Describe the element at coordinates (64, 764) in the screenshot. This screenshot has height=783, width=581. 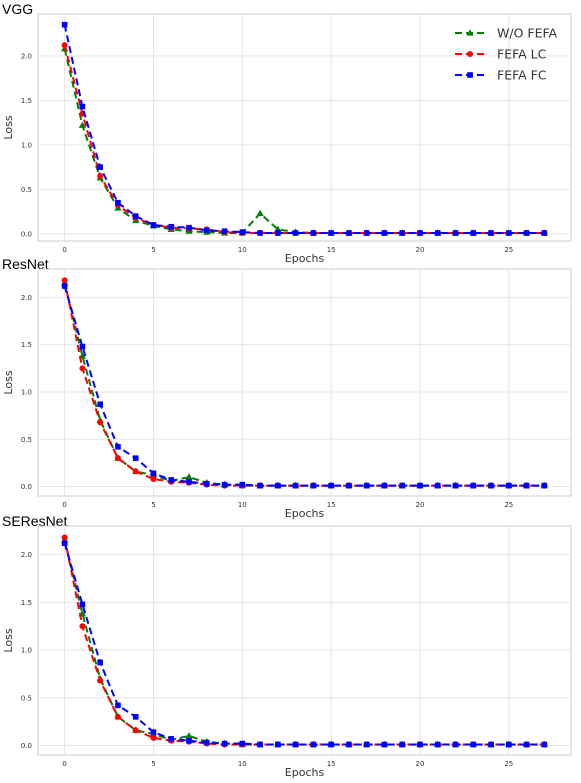
I see `x-tick-label: 0` at that location.